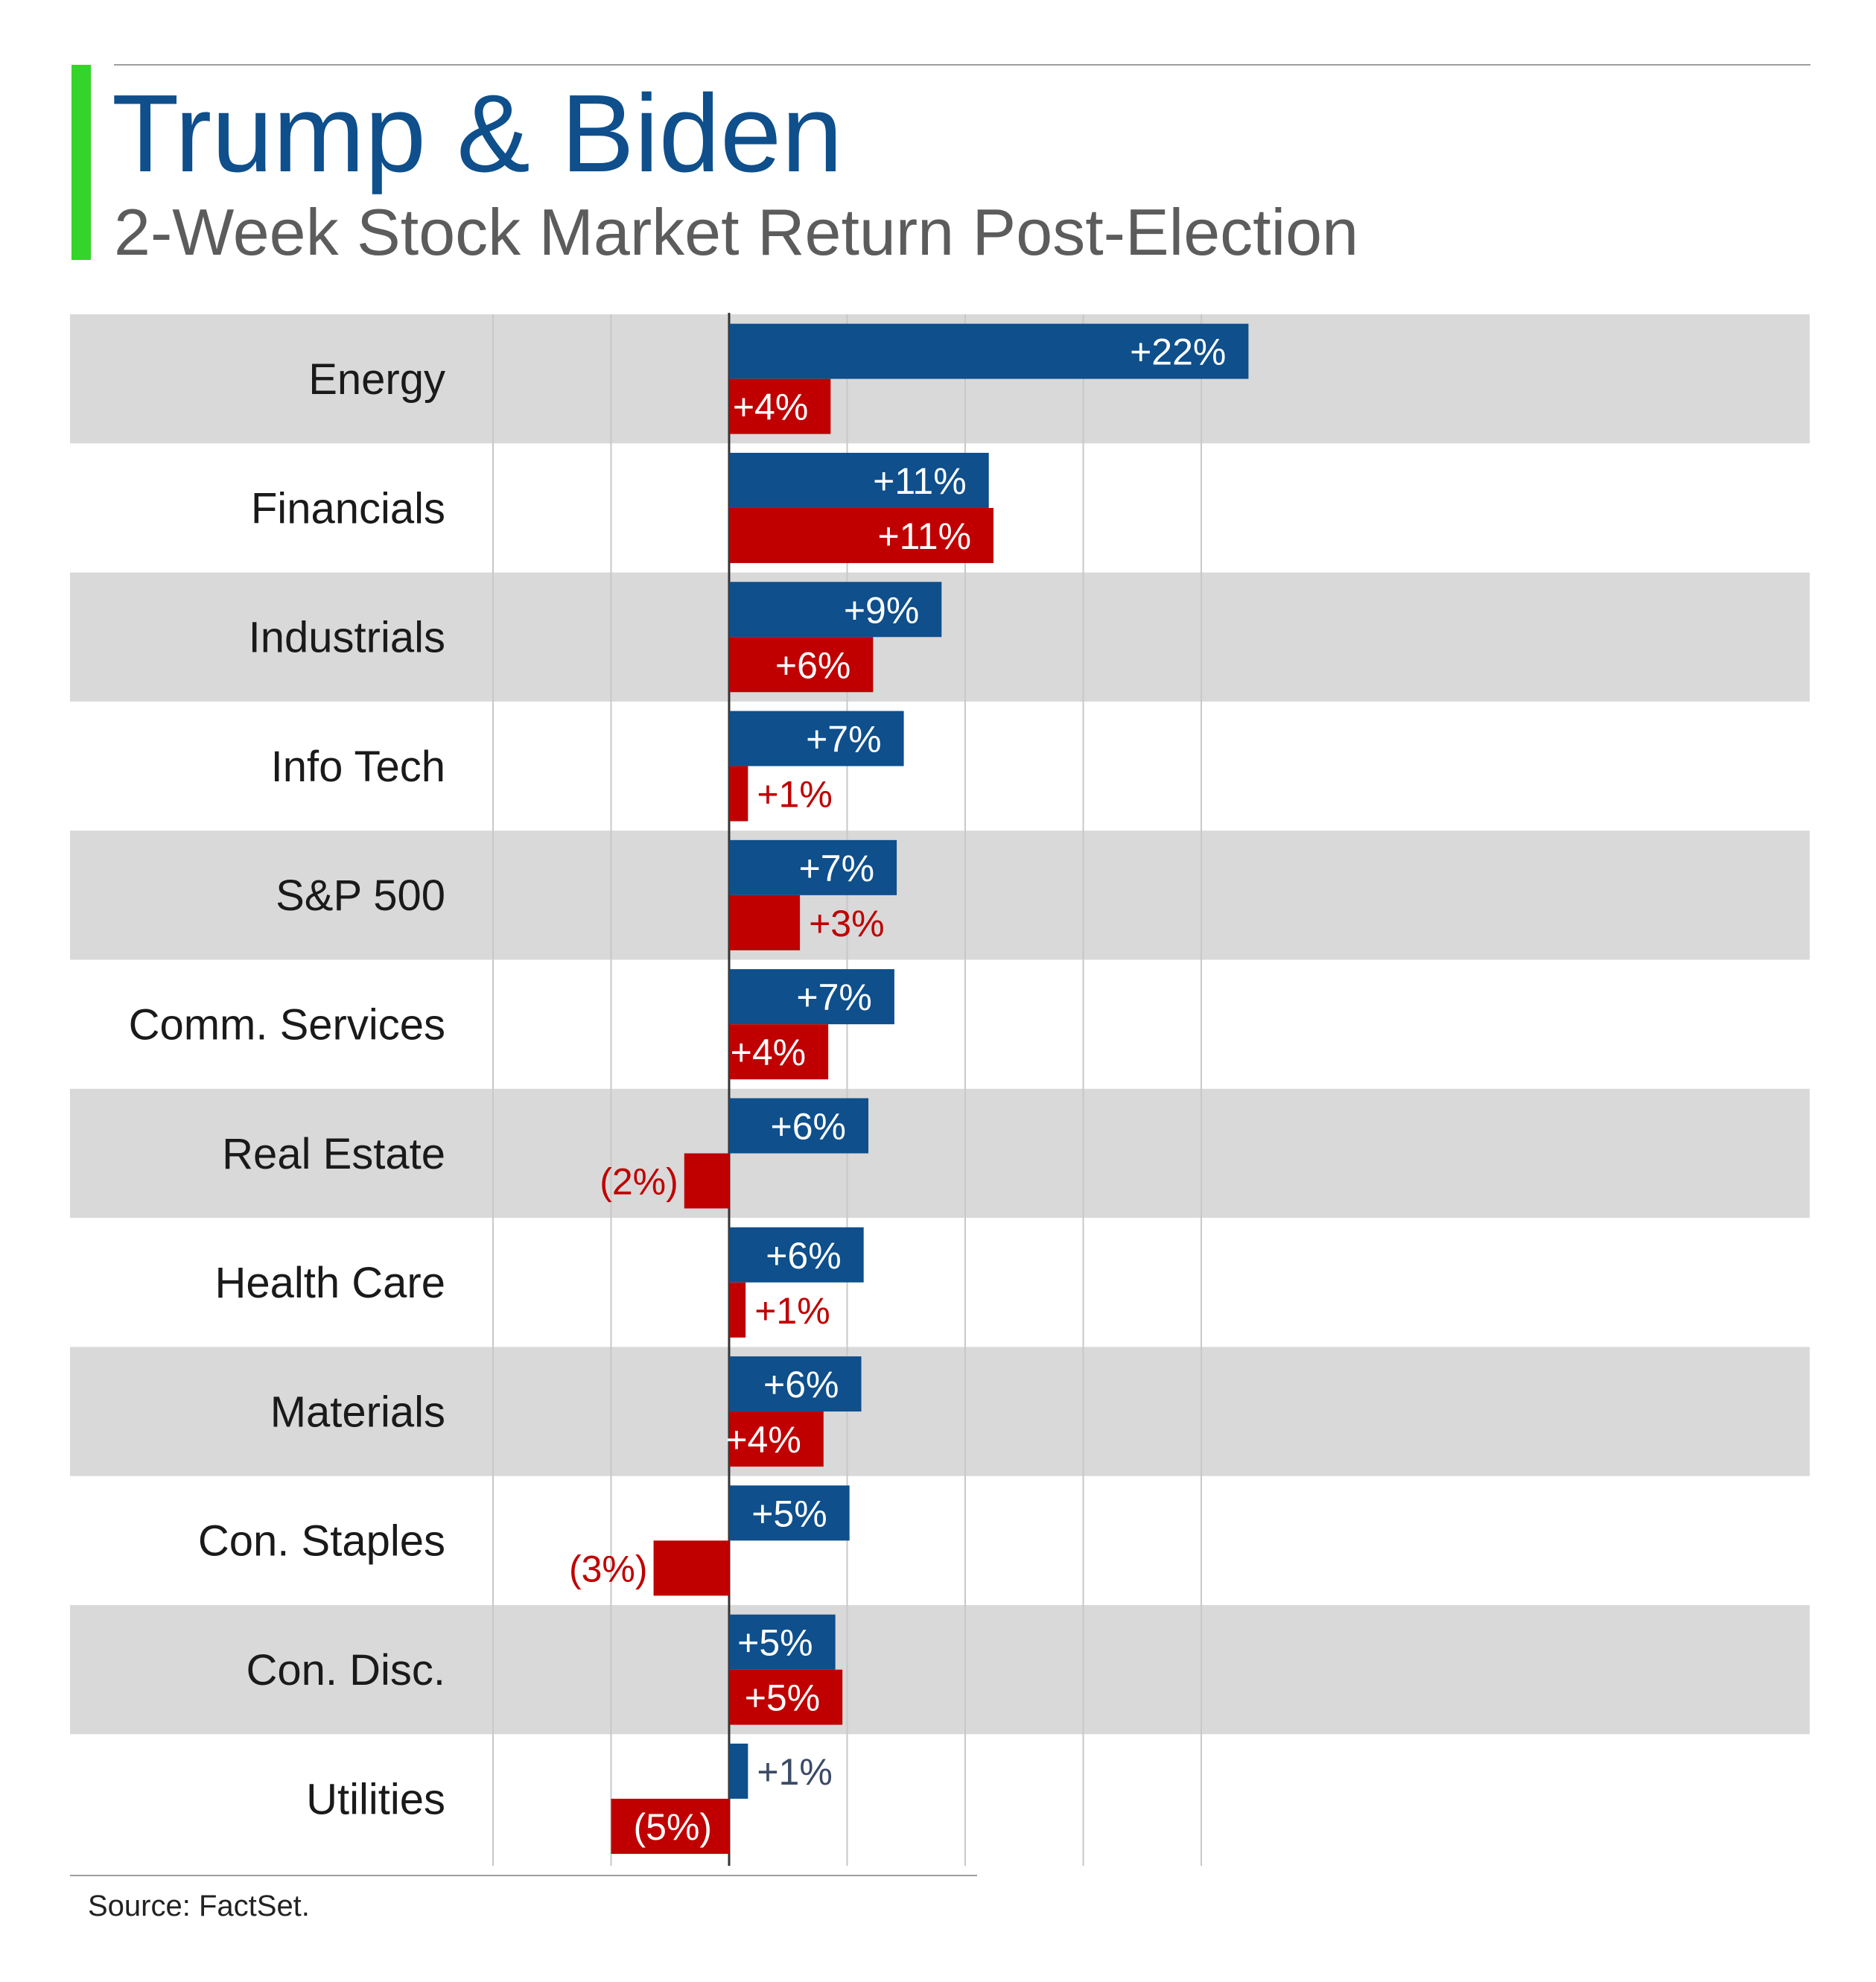  I want to click on category-label: Con. Disc., so click(345, 1670).